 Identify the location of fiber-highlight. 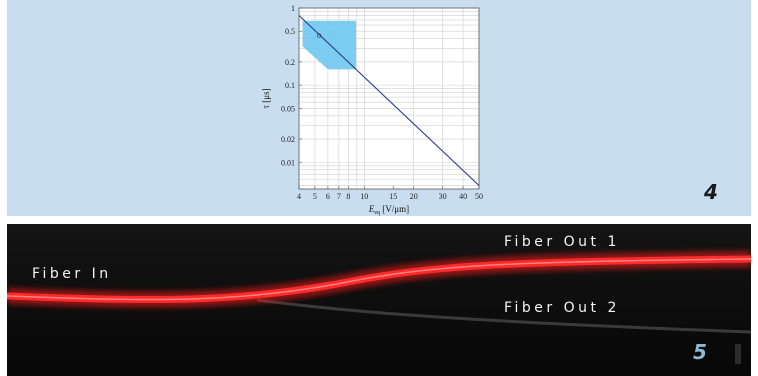
(379, 279).